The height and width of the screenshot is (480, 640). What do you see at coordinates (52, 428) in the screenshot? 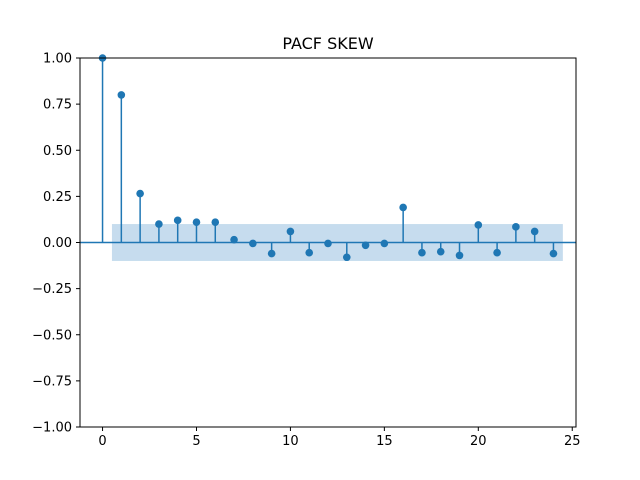
I see `y-tick-label: −1.00` at bounding box center [52, 428].